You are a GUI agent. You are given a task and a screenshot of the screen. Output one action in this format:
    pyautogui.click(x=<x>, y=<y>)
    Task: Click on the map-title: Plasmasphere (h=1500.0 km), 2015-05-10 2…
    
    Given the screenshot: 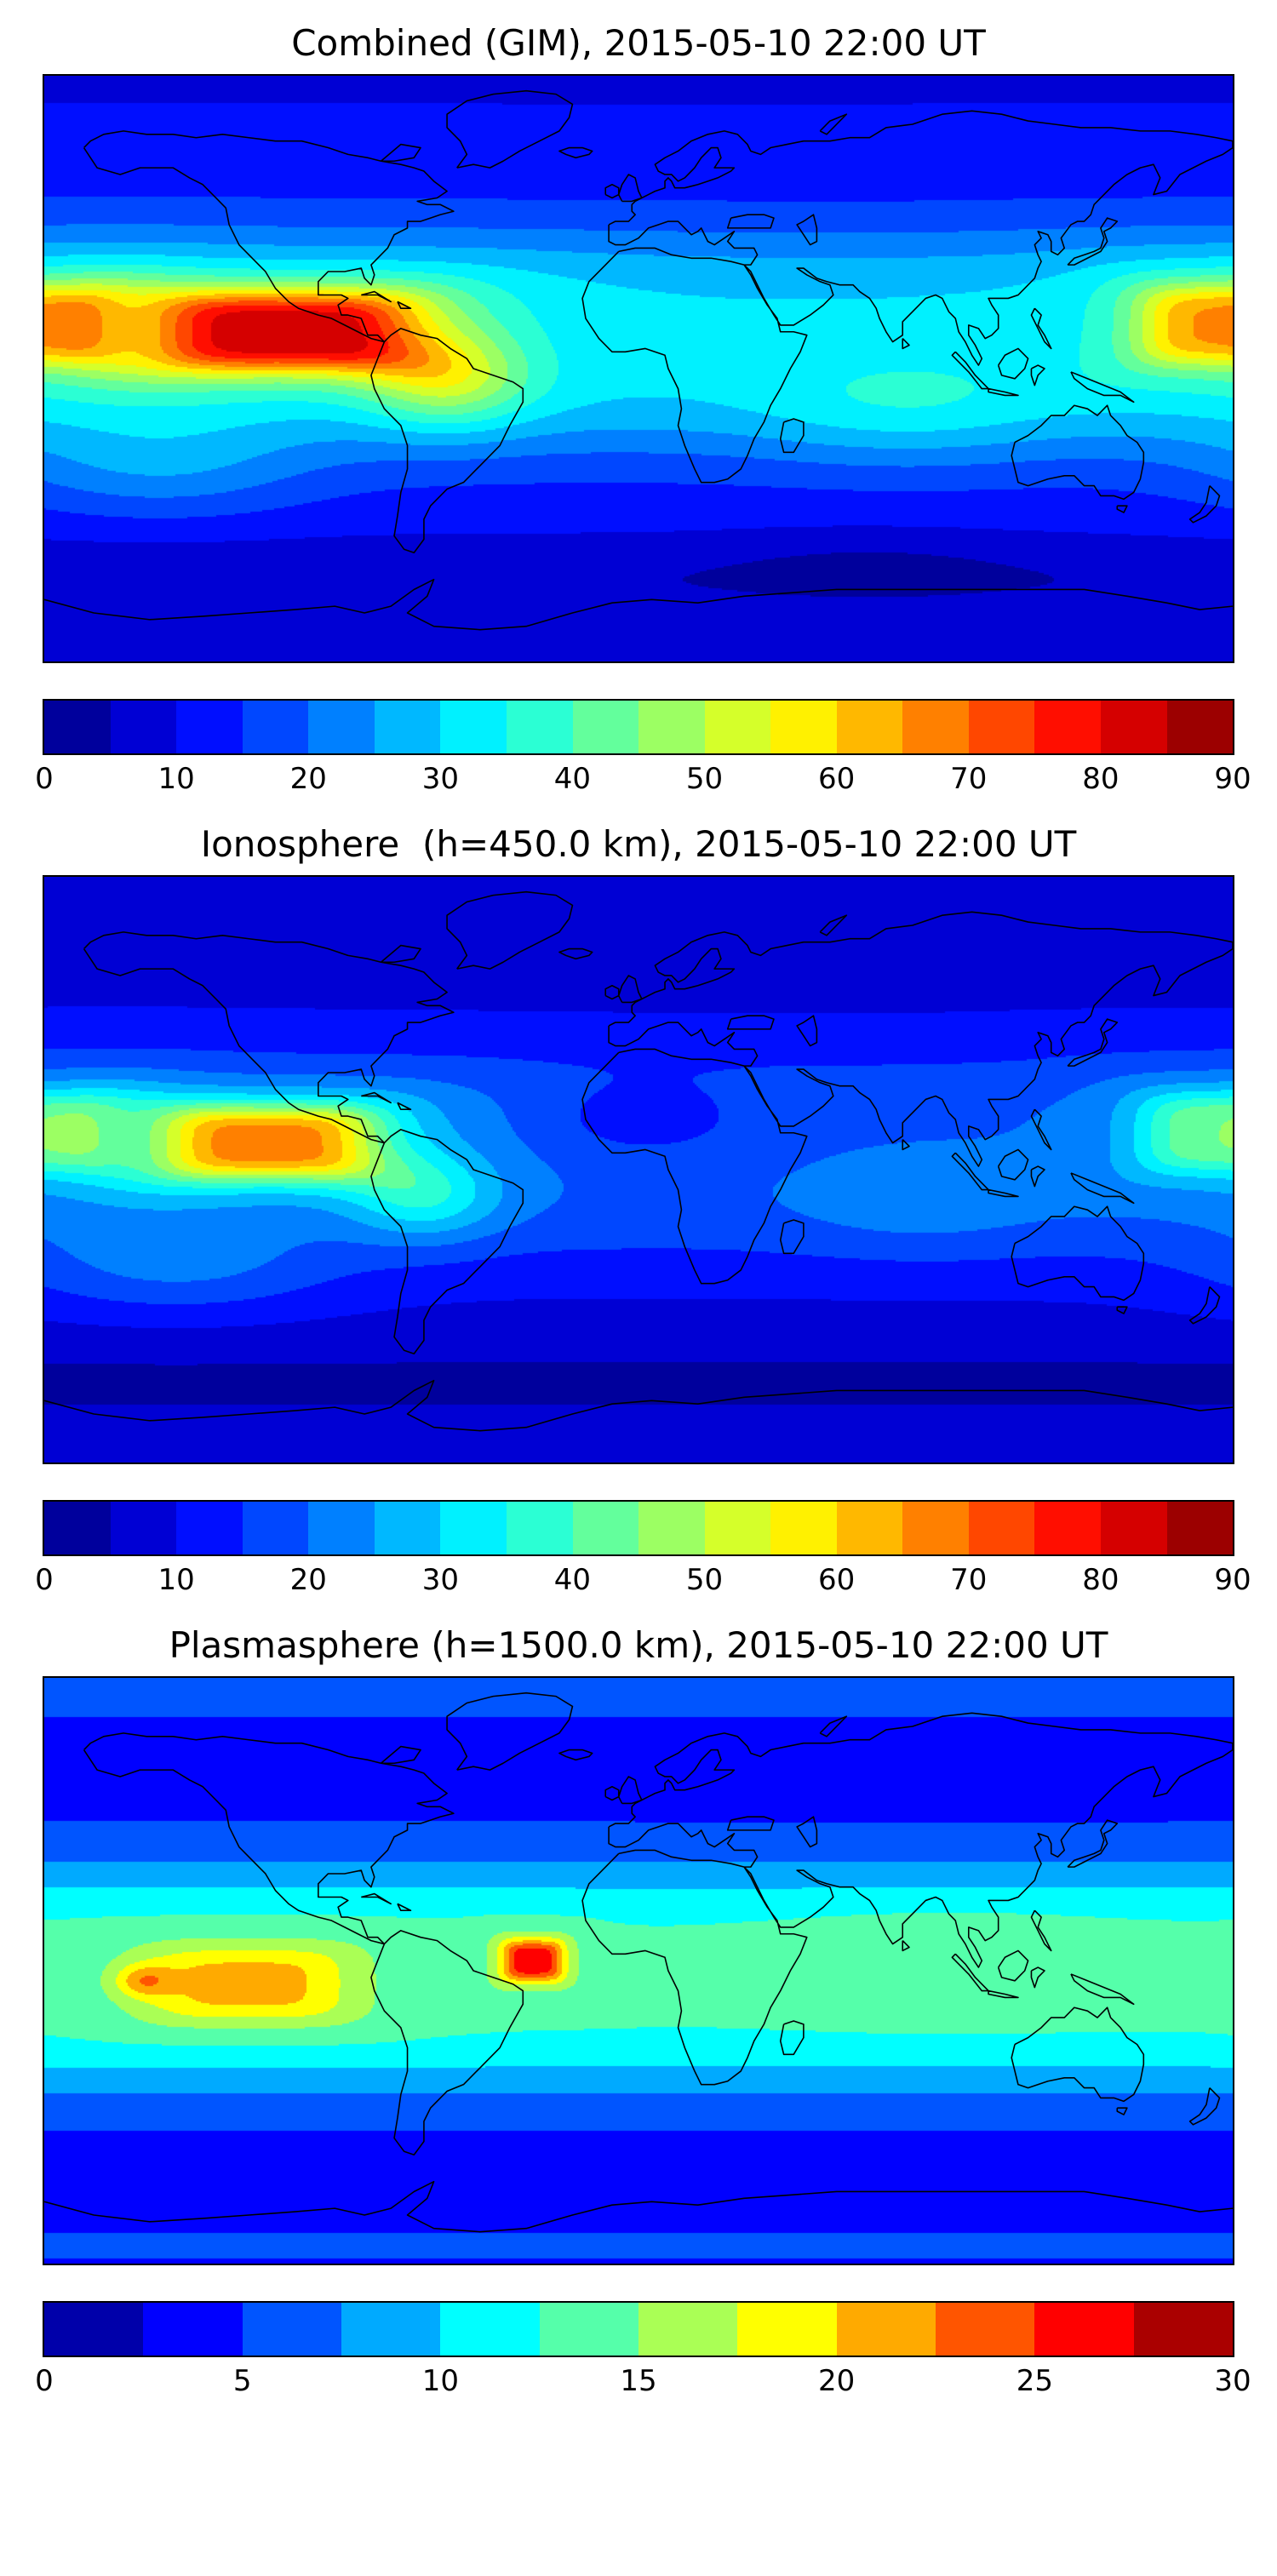 What is the action you would take?
    pyautogui.click(x=638, y=1645)
    